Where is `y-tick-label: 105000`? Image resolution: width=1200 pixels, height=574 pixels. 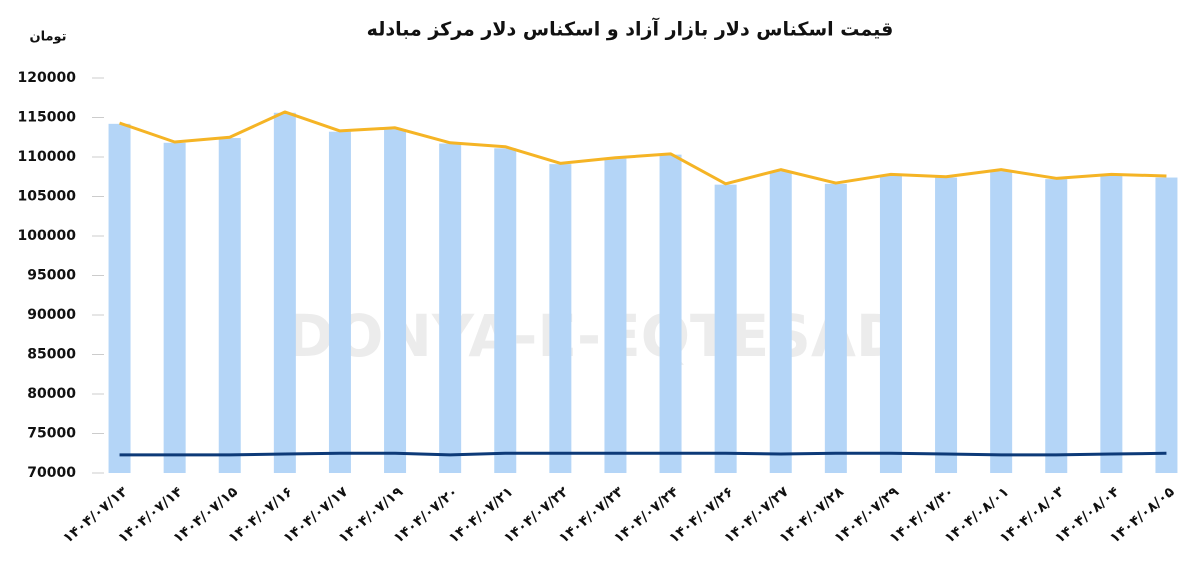 y-tick-label: 105000 is located at coordinates (47, 197).